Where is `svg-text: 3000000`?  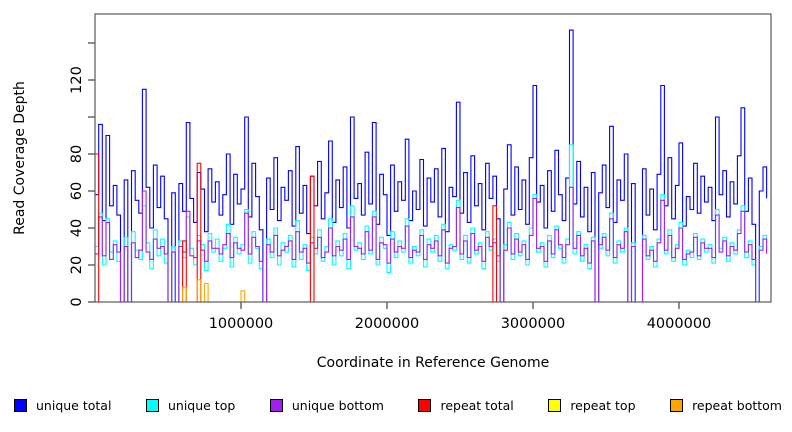 svg-text: 3000000 is located at coordinates (533, 324).